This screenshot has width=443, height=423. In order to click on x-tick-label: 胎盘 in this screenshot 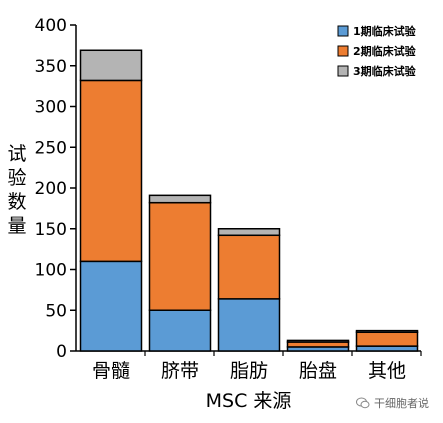, I will do `click(318, 371)`.